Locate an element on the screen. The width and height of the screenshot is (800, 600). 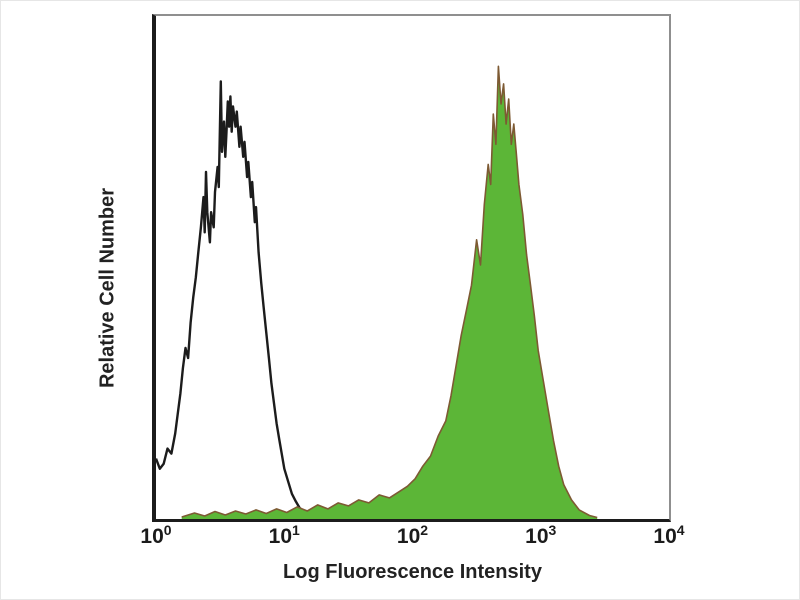
x-tick-label-10e2: 10² is located at coordinates (412, 535).